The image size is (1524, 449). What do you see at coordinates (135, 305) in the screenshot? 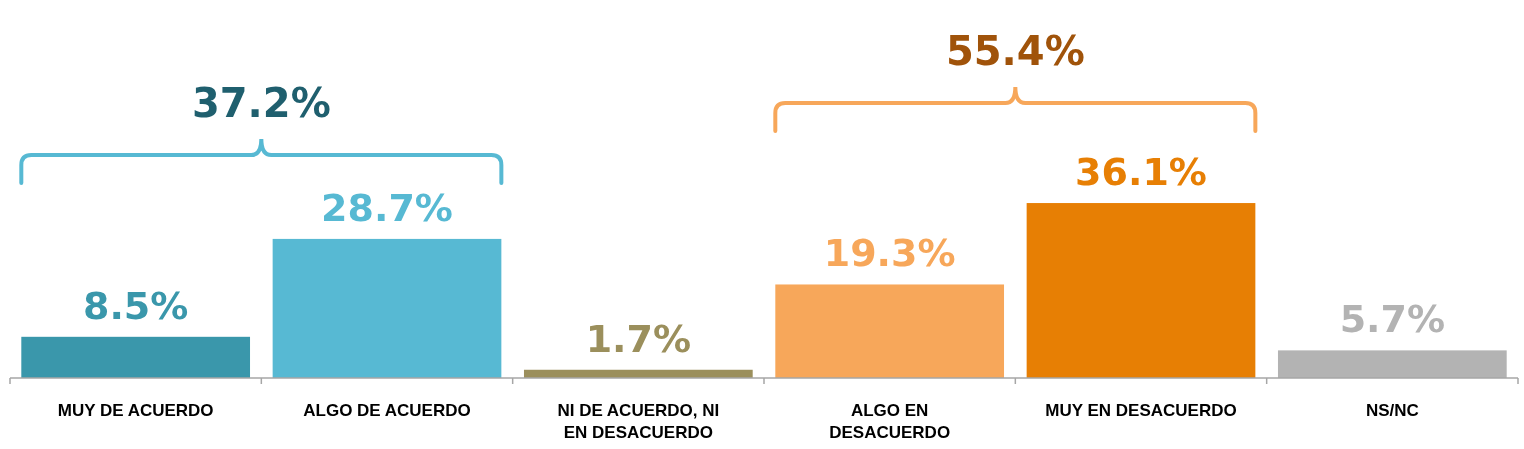
I see `data-label: 8.5%` at bounding box center [135, 305].